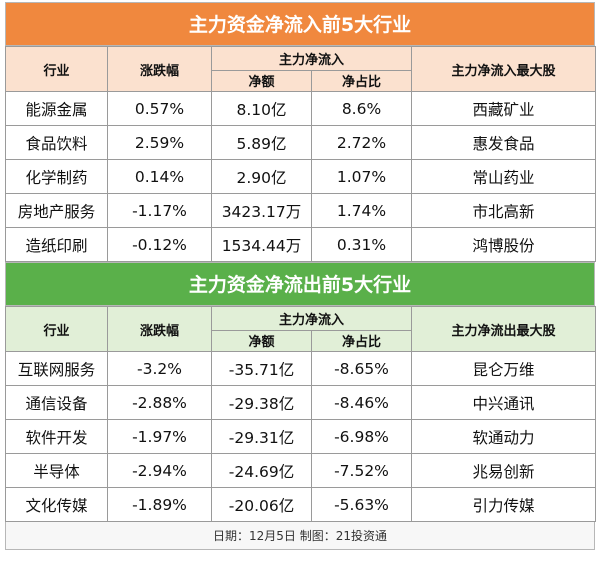  Describe the element at coordinates (159, 210) in the screenshot. I see `cell-change: -1.17%` at that location.